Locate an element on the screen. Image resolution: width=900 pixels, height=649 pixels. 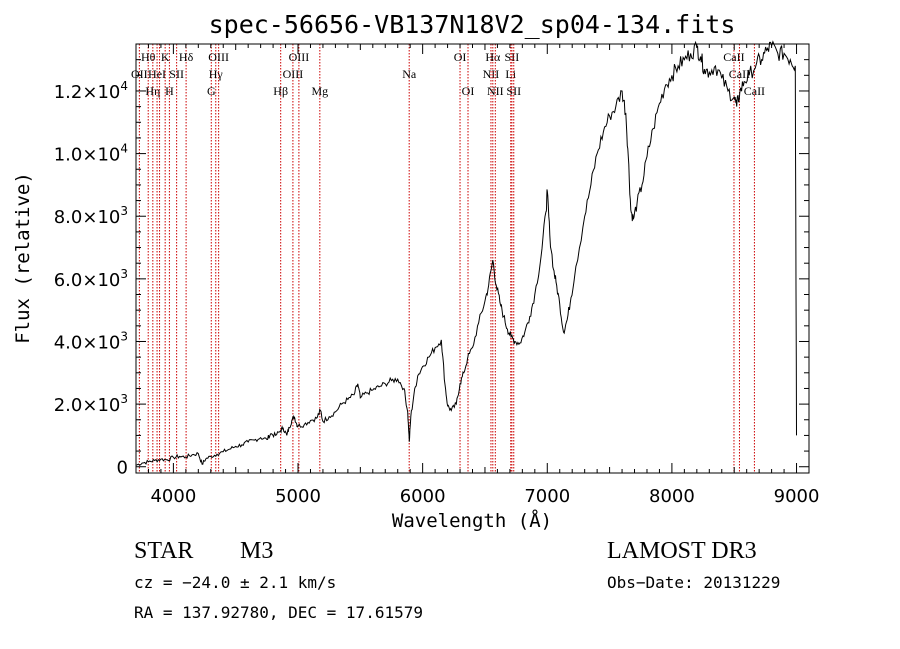
y-axis-label: Flux (relative) is located at coordinates (23, 258).